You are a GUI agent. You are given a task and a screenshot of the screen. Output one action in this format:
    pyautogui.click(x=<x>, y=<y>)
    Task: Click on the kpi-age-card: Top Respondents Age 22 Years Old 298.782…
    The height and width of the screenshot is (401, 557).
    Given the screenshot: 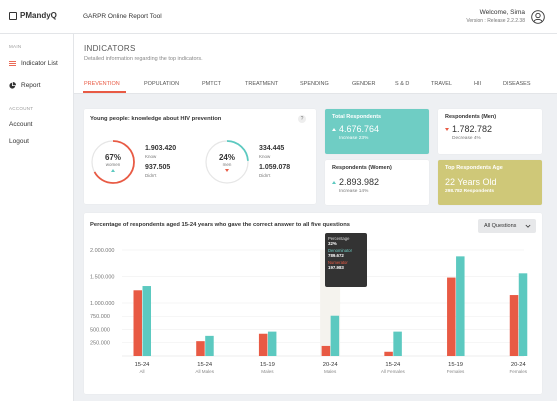 What is the action you would take?
    pyautogui.click(x=490, y=182)
    